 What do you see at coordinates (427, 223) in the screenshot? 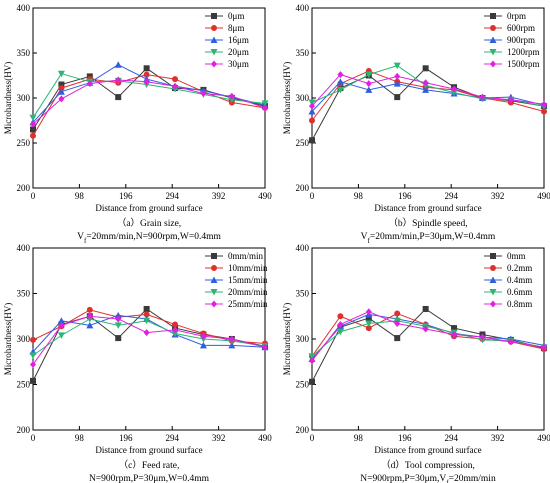
I see `figure-caption: （b）Spindle speed,` at bounding box center [427, 223].